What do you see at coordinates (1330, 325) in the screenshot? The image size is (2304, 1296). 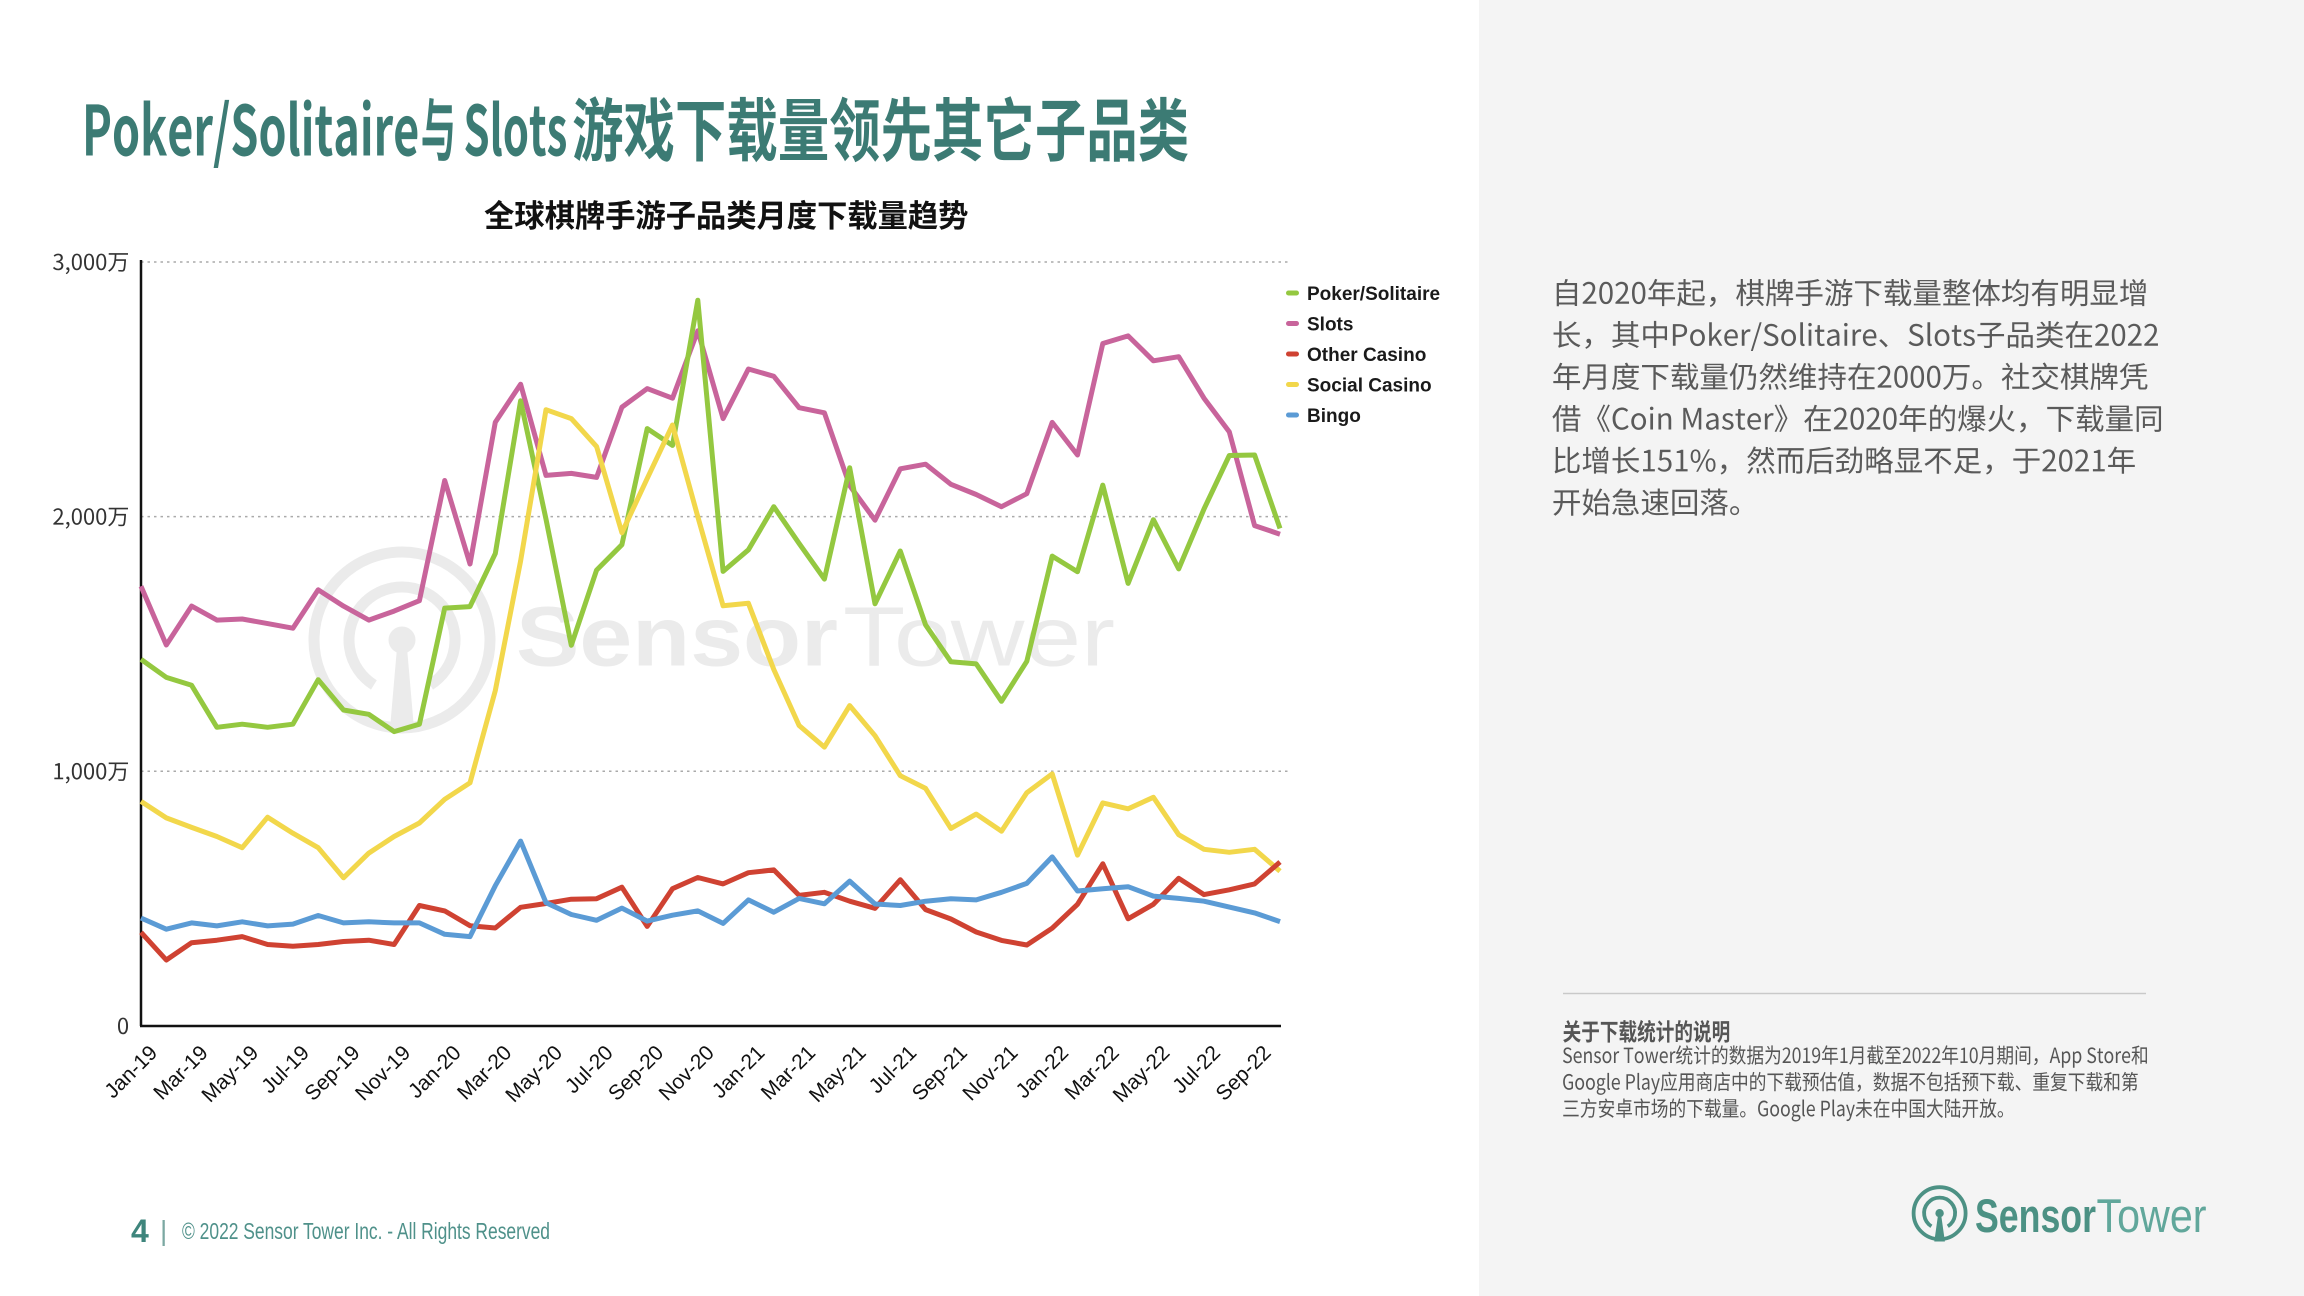 I see `svg-text: Slots` at bounding box center [1330, 325].